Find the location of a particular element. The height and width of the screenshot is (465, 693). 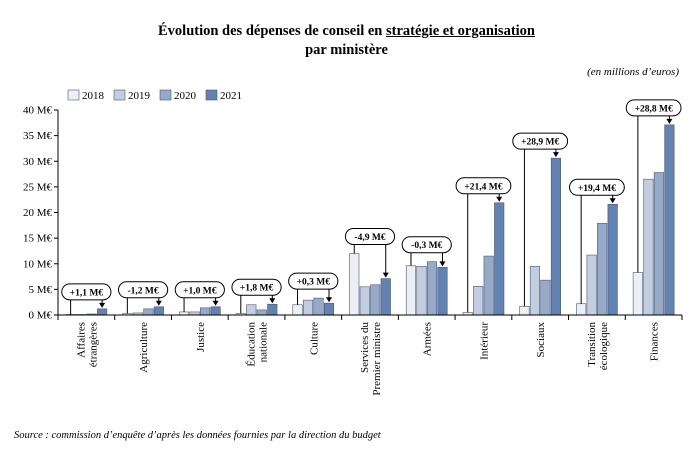

category-label: Transition is located at coordinates (592, 344).